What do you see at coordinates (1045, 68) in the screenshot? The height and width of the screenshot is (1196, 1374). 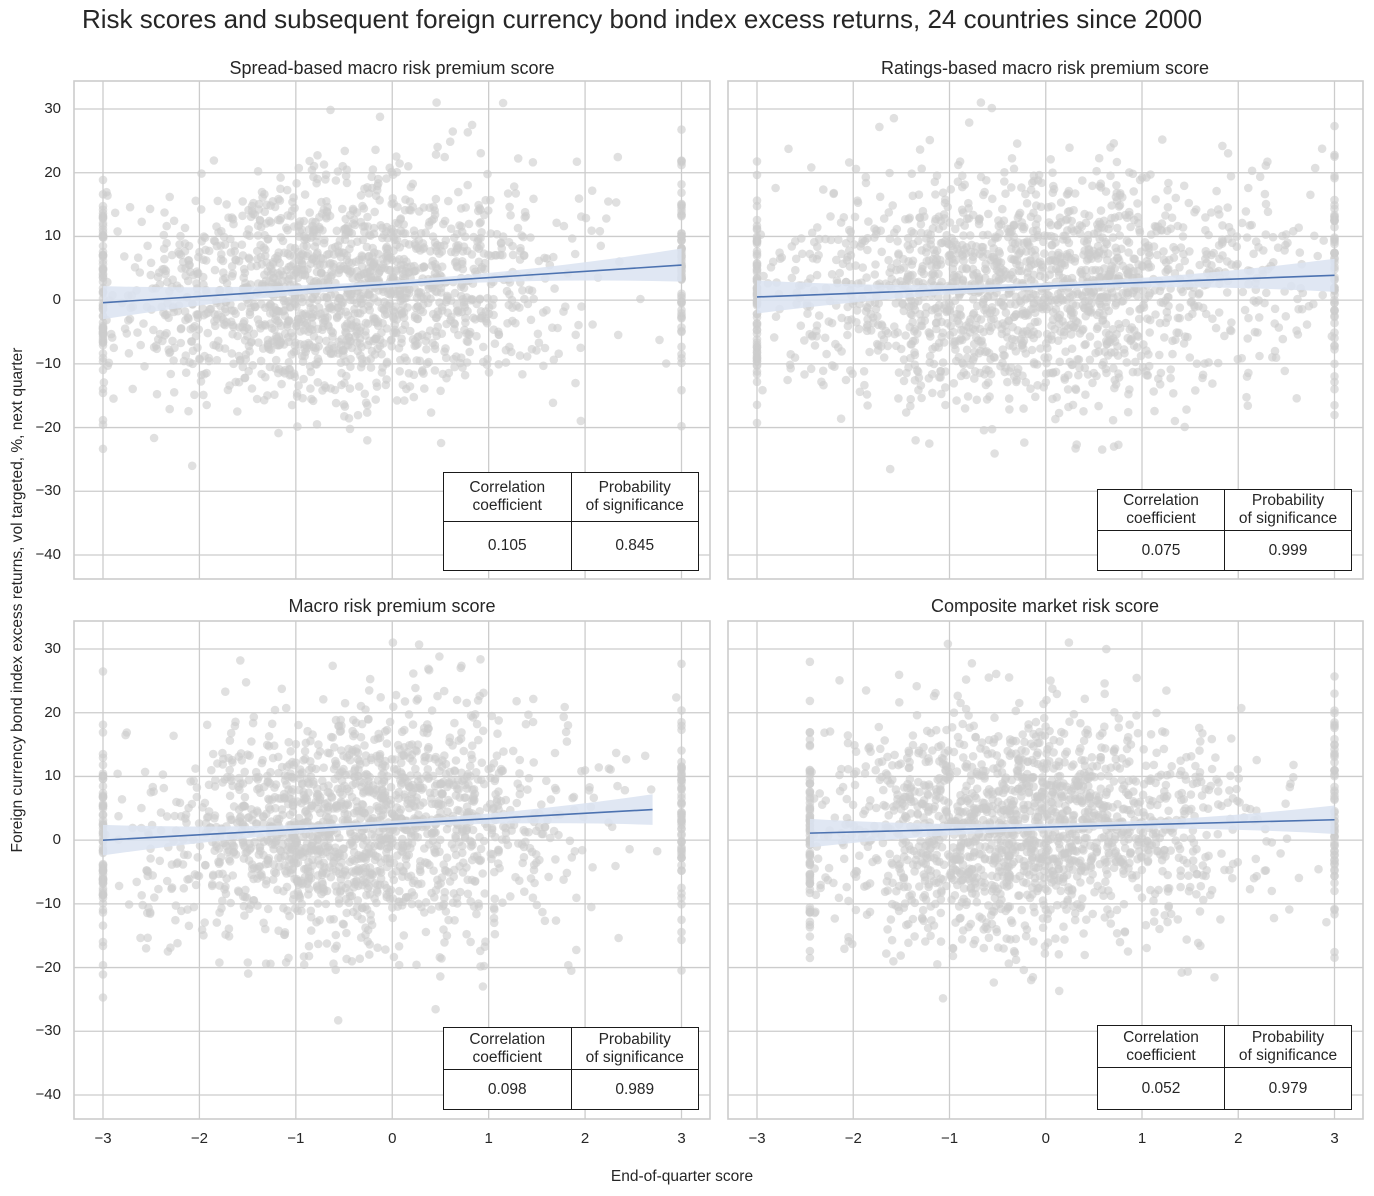 I see `panel-title-ratings-based: Ratings-based macro risk premium score` at bounding box center [1045, 68].